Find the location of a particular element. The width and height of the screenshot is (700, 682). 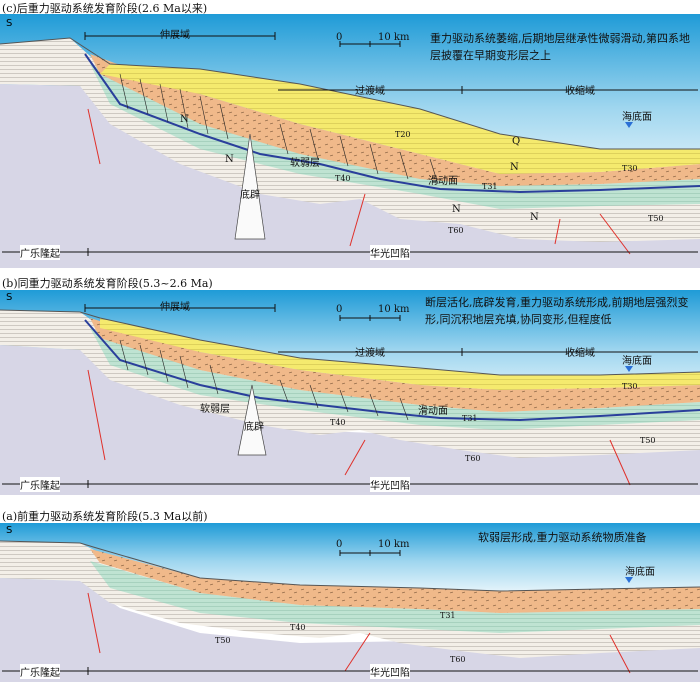

unit-n1-1: N is located at coordinates (534, 217).